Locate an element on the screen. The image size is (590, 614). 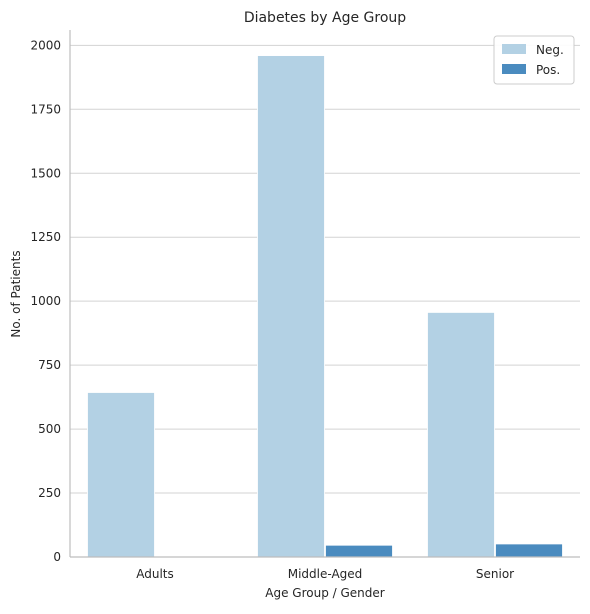
bar-pos-middle-aged is located at coordinates (359, 551).